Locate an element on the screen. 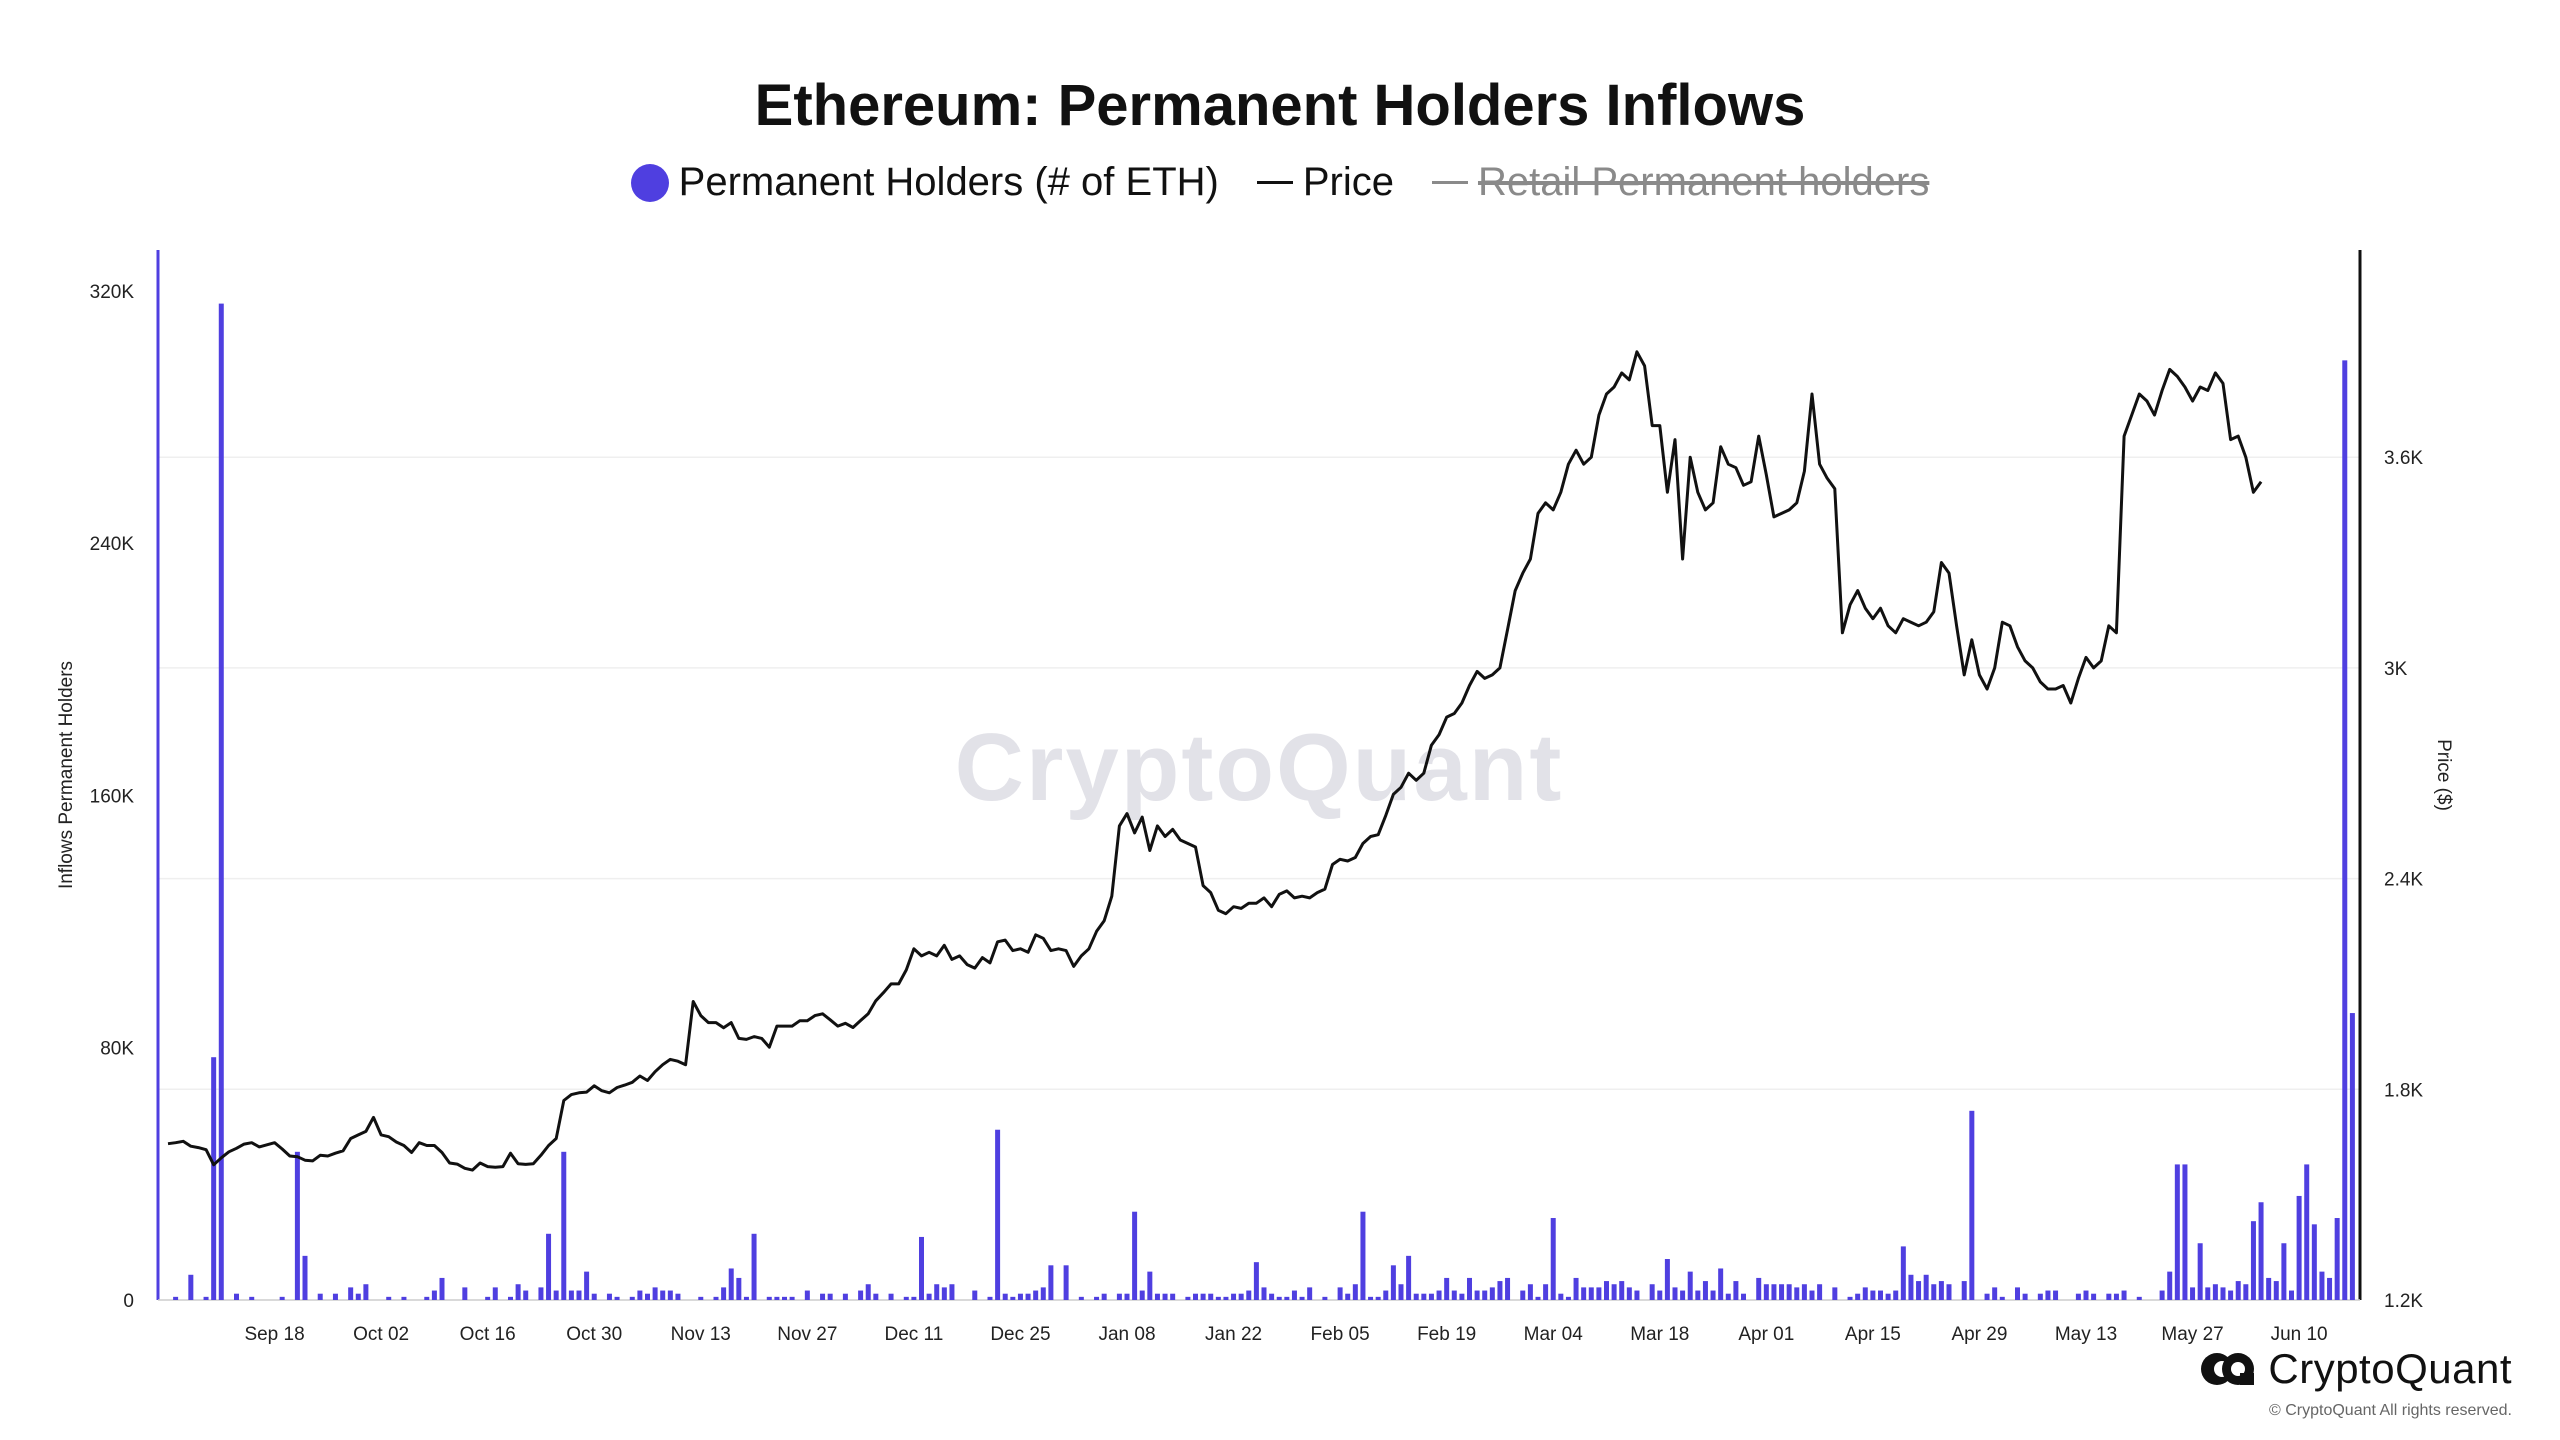 This screenshot has height=1440, width=2560. x-tick-label: Dec 25 is located at coordinates (1020, 1334).